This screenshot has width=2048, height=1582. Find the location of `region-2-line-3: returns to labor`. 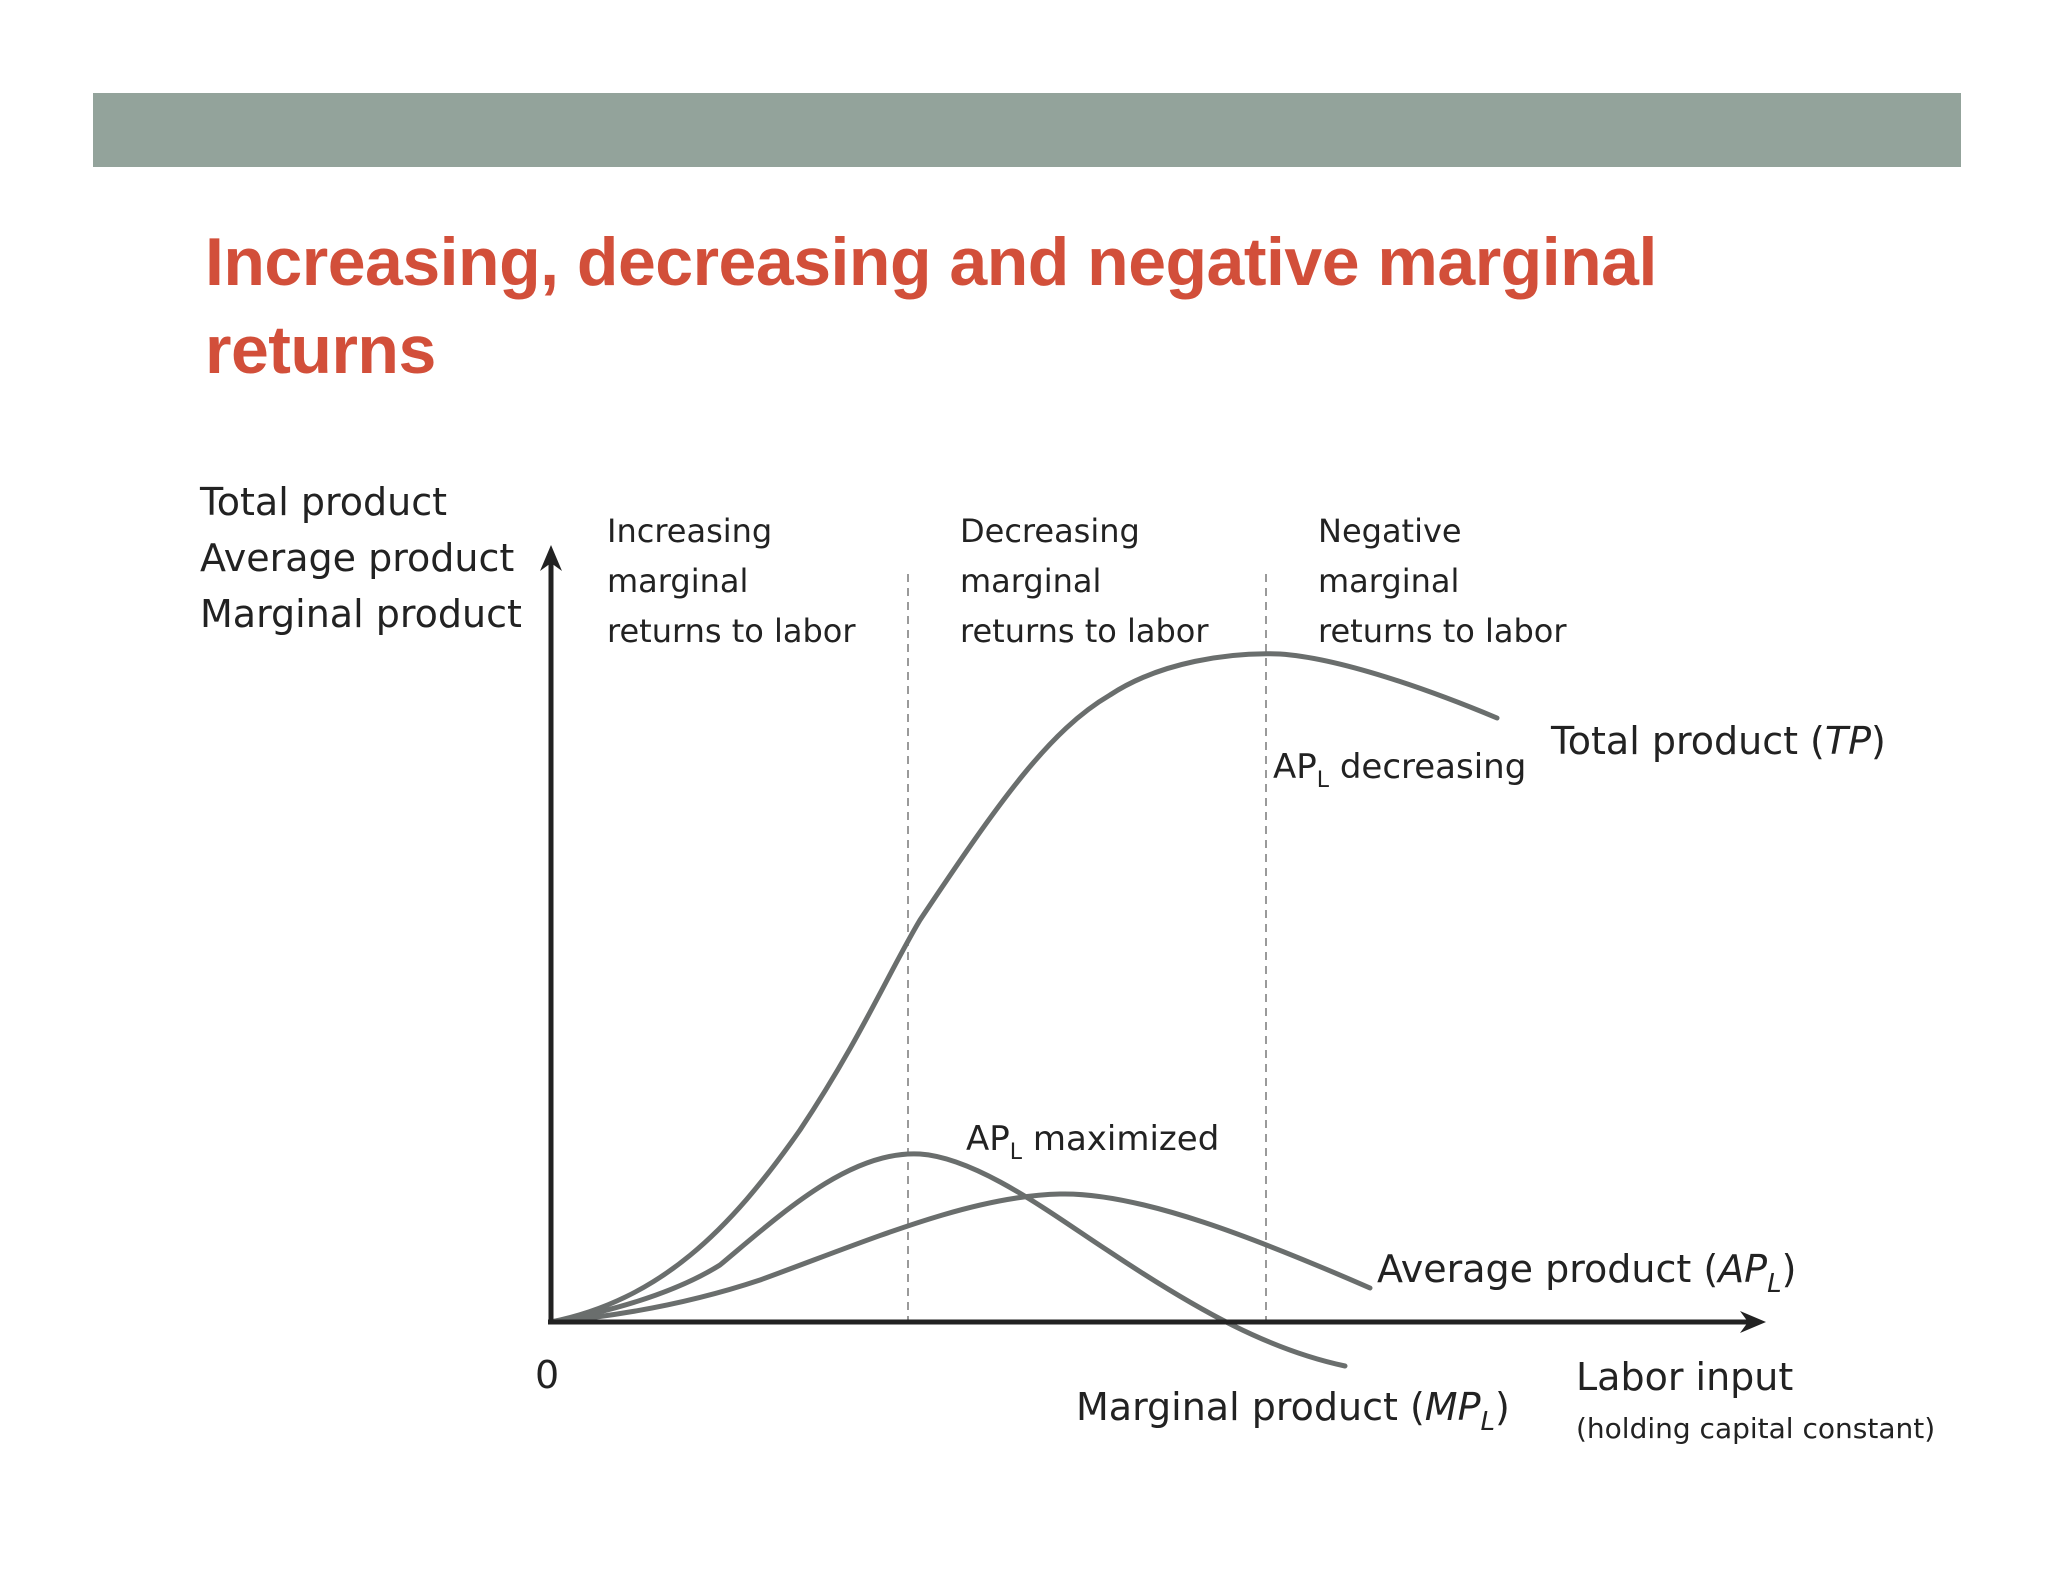

region-2-line-3: returns to labor is located at coordinates (1084, 631).